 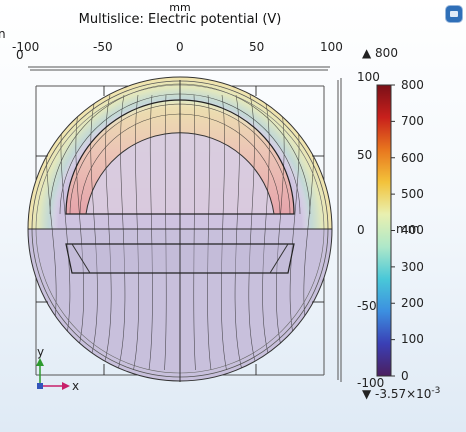 What do you see at coordinates (454, 14) in the screenshot?
I see `camera-icon` at bounding box center [454, 14].